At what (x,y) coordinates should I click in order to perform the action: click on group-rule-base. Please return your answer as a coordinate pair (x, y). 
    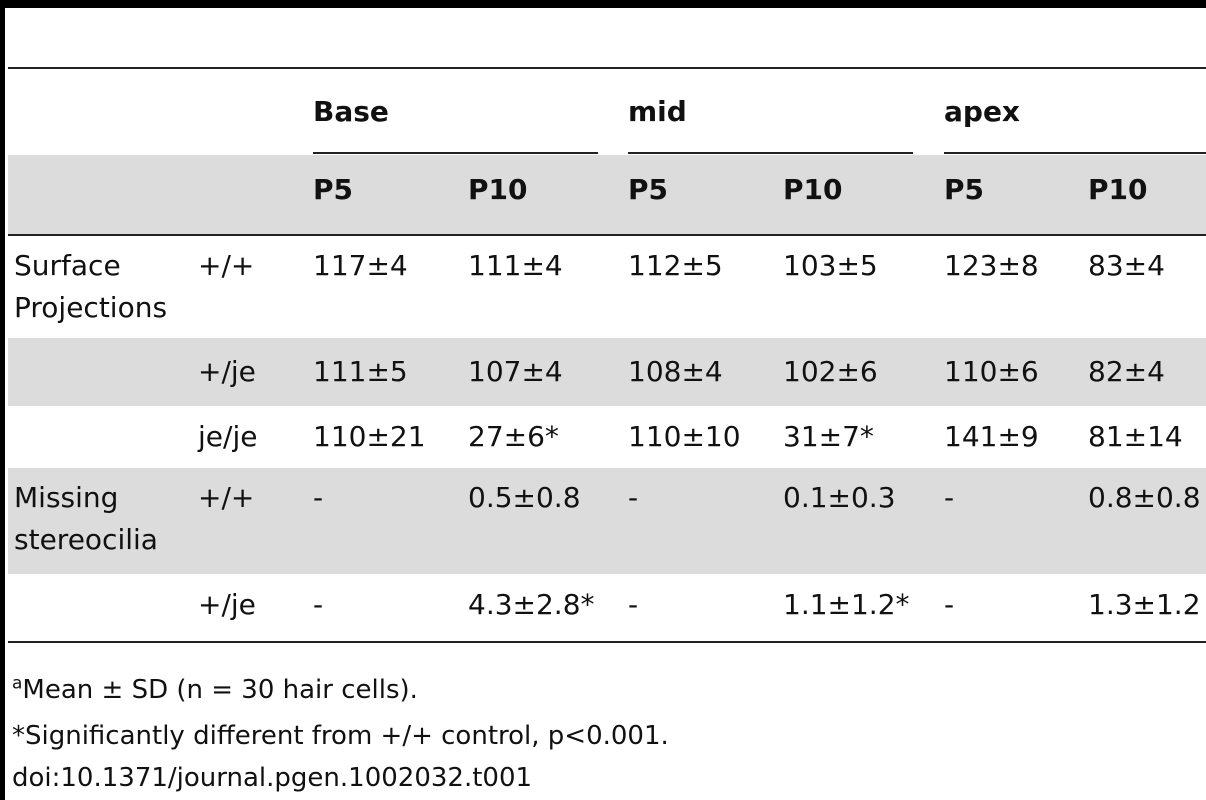
    Looking at the image, I should click on (455, 153).